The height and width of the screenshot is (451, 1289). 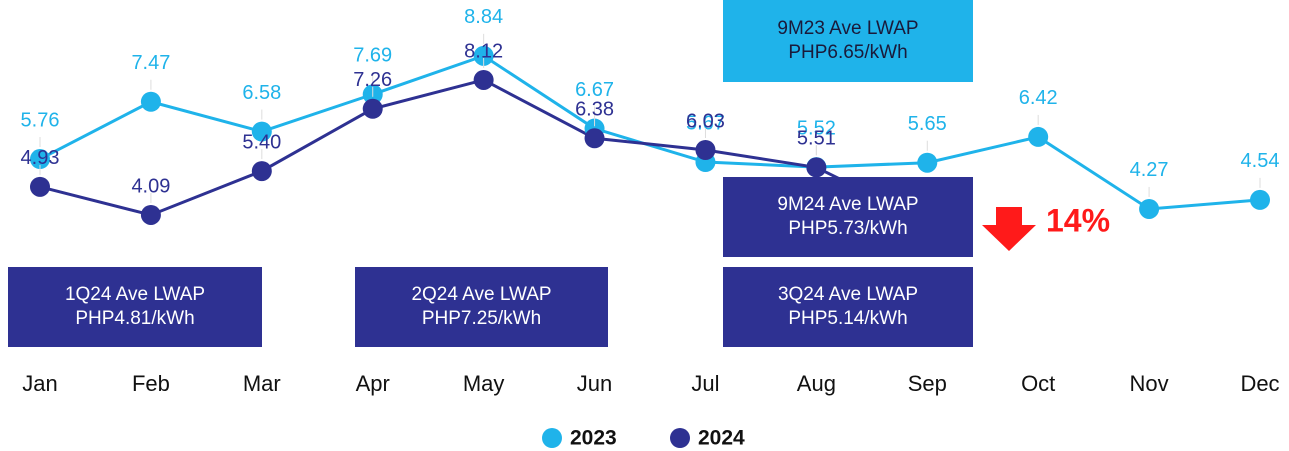 I want to click on change-label: 14%, so click(x=1078, y=220).